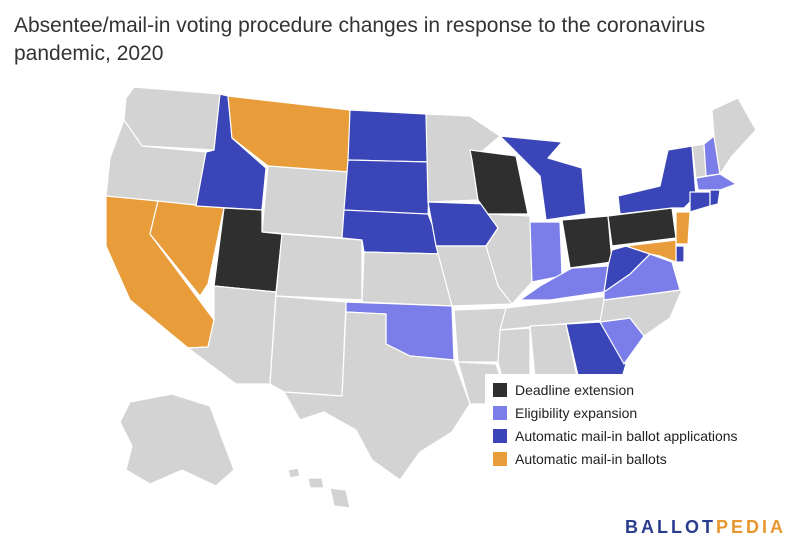 This screenshot has height=558, width=800. Describe the element at coordinates (734, 136) in the screenshot. I see `state-ME` at that location.